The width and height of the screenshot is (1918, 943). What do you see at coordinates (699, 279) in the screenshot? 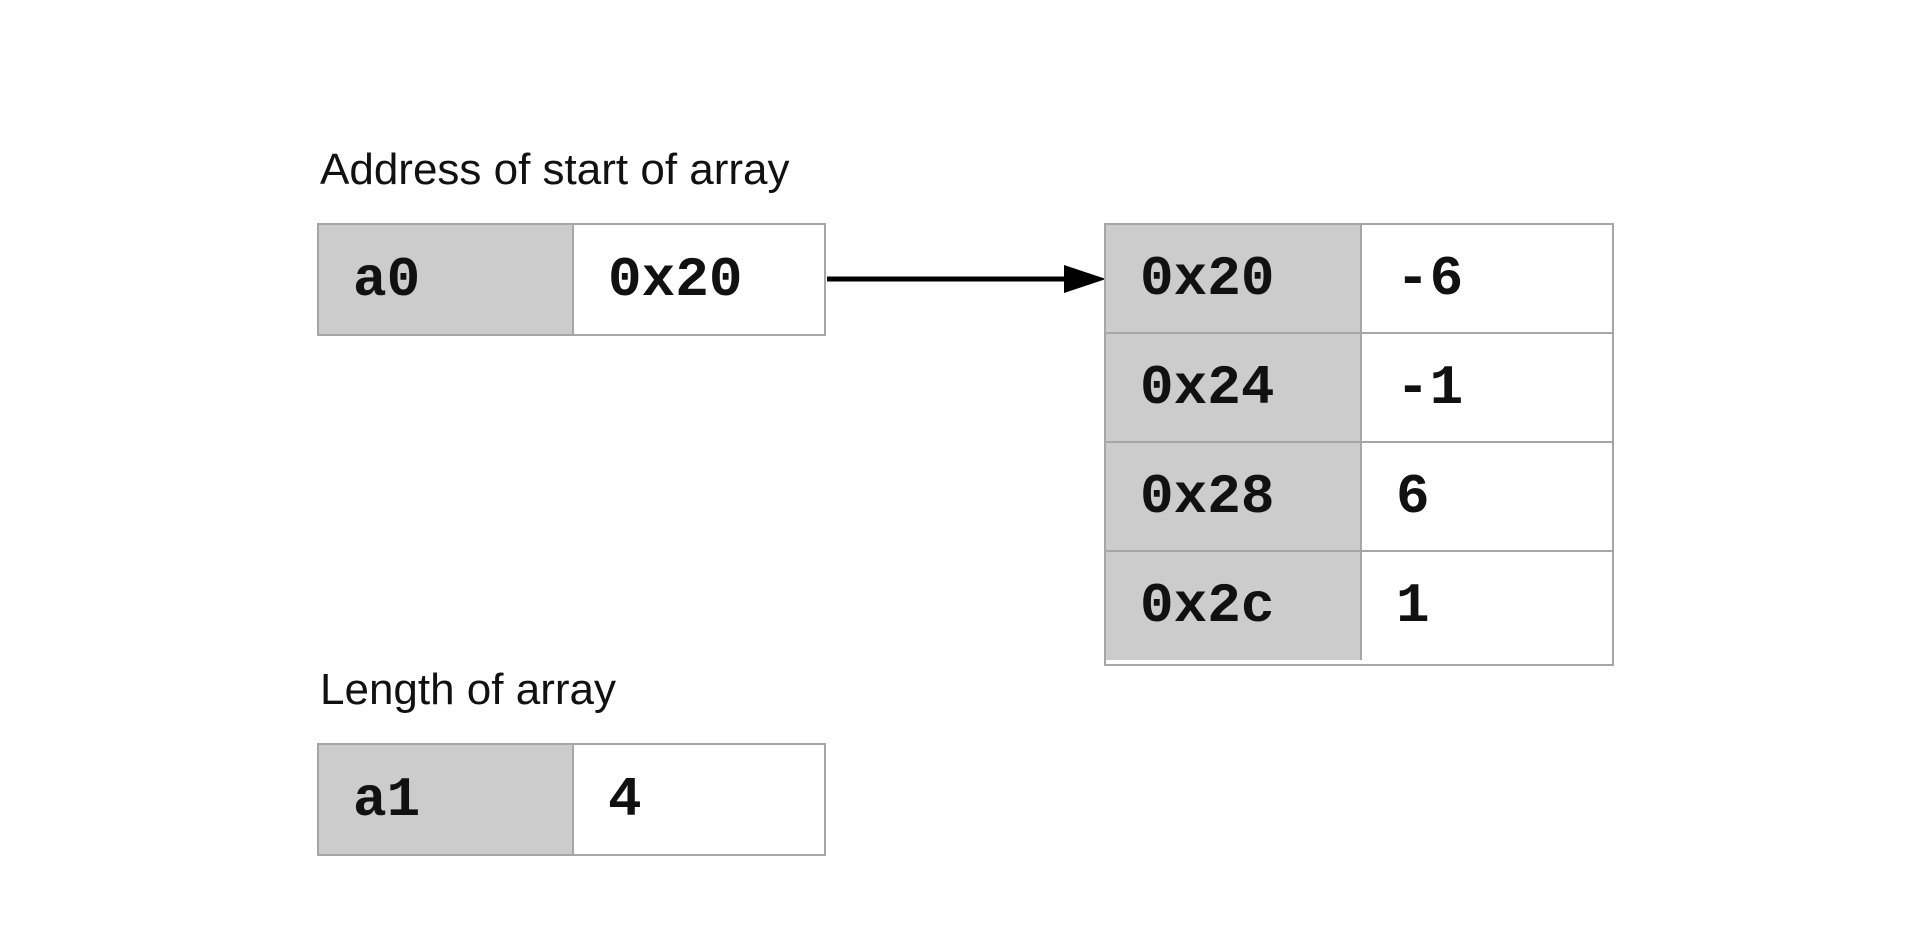
I see `register-a0-value: 0x20` at bounding box center [699, 279].